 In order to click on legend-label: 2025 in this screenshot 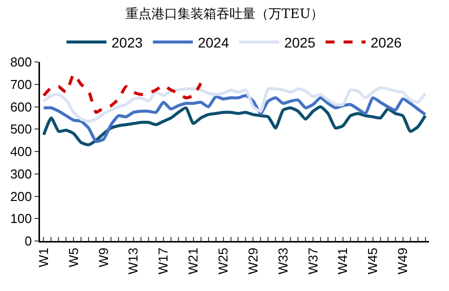, I will do `click(300, 42)`.